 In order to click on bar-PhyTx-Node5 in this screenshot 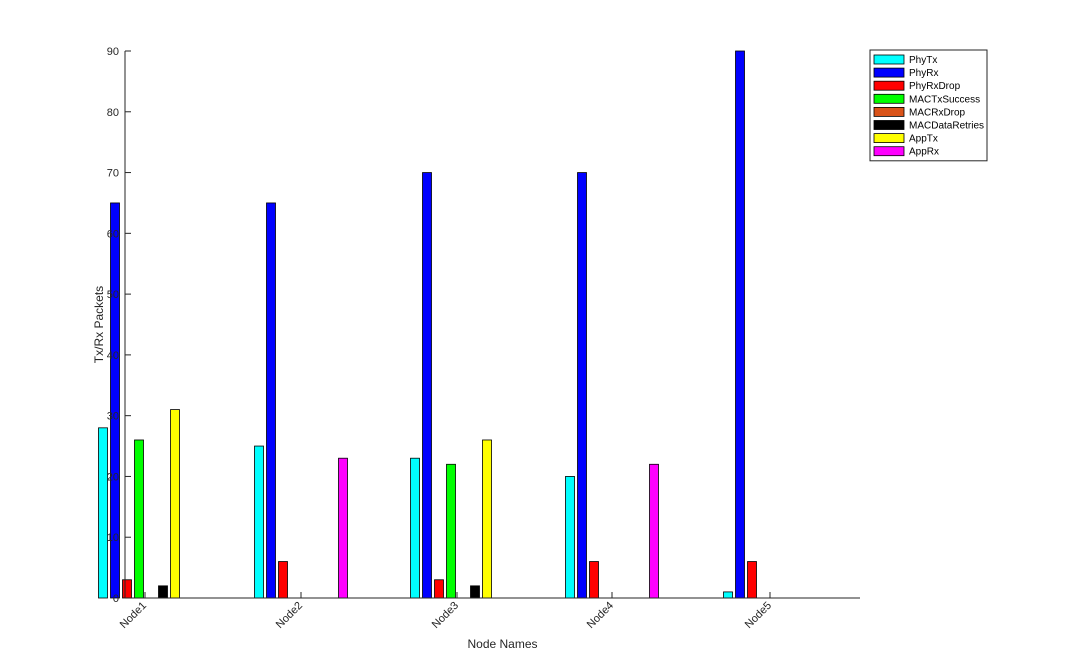, I will do `click(728, 595)`.